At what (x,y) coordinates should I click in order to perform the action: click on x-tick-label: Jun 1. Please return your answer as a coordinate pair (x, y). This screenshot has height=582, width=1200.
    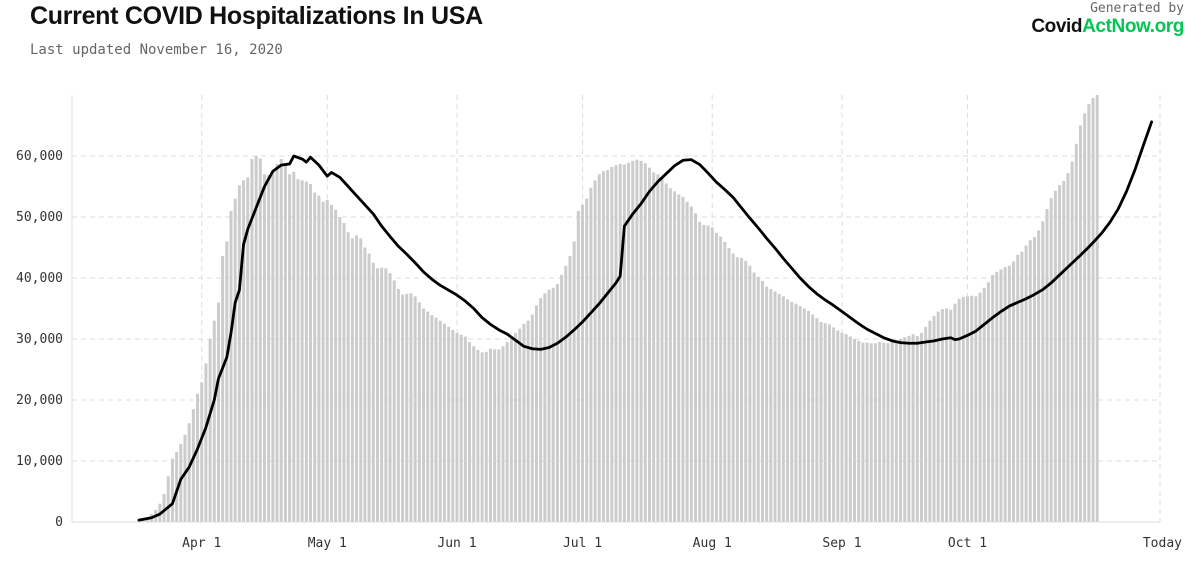
    Looking at the image, I should click on (456, 543).